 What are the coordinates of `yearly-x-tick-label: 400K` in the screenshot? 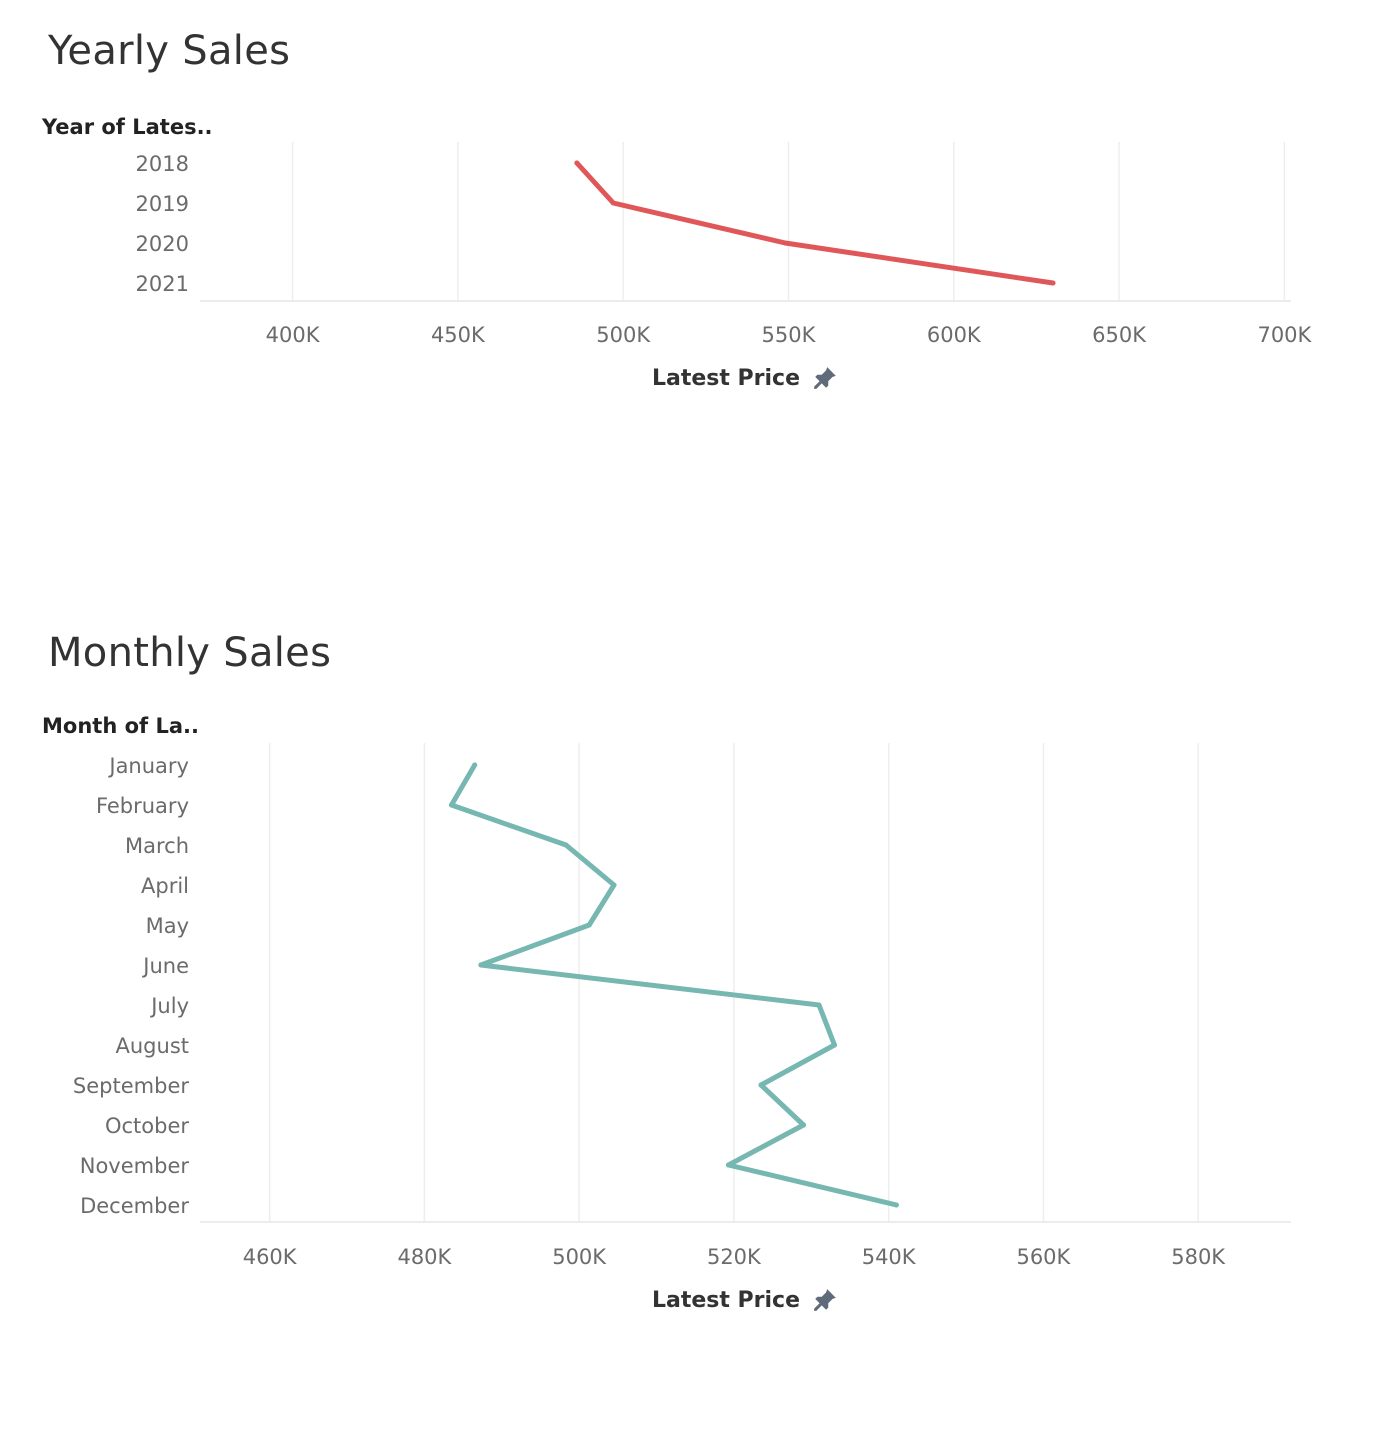 It's located at (293, 335).